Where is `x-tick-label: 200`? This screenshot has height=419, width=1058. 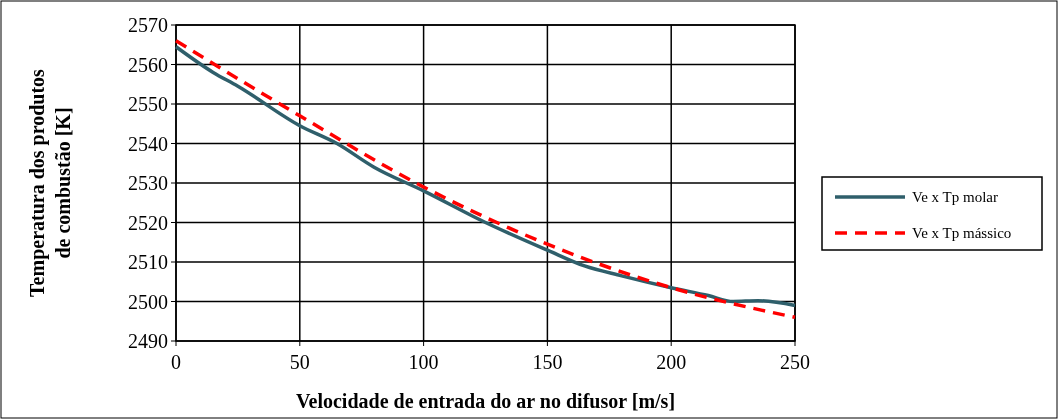 x-tick-label: 200 is located at coordinates (671, 362).